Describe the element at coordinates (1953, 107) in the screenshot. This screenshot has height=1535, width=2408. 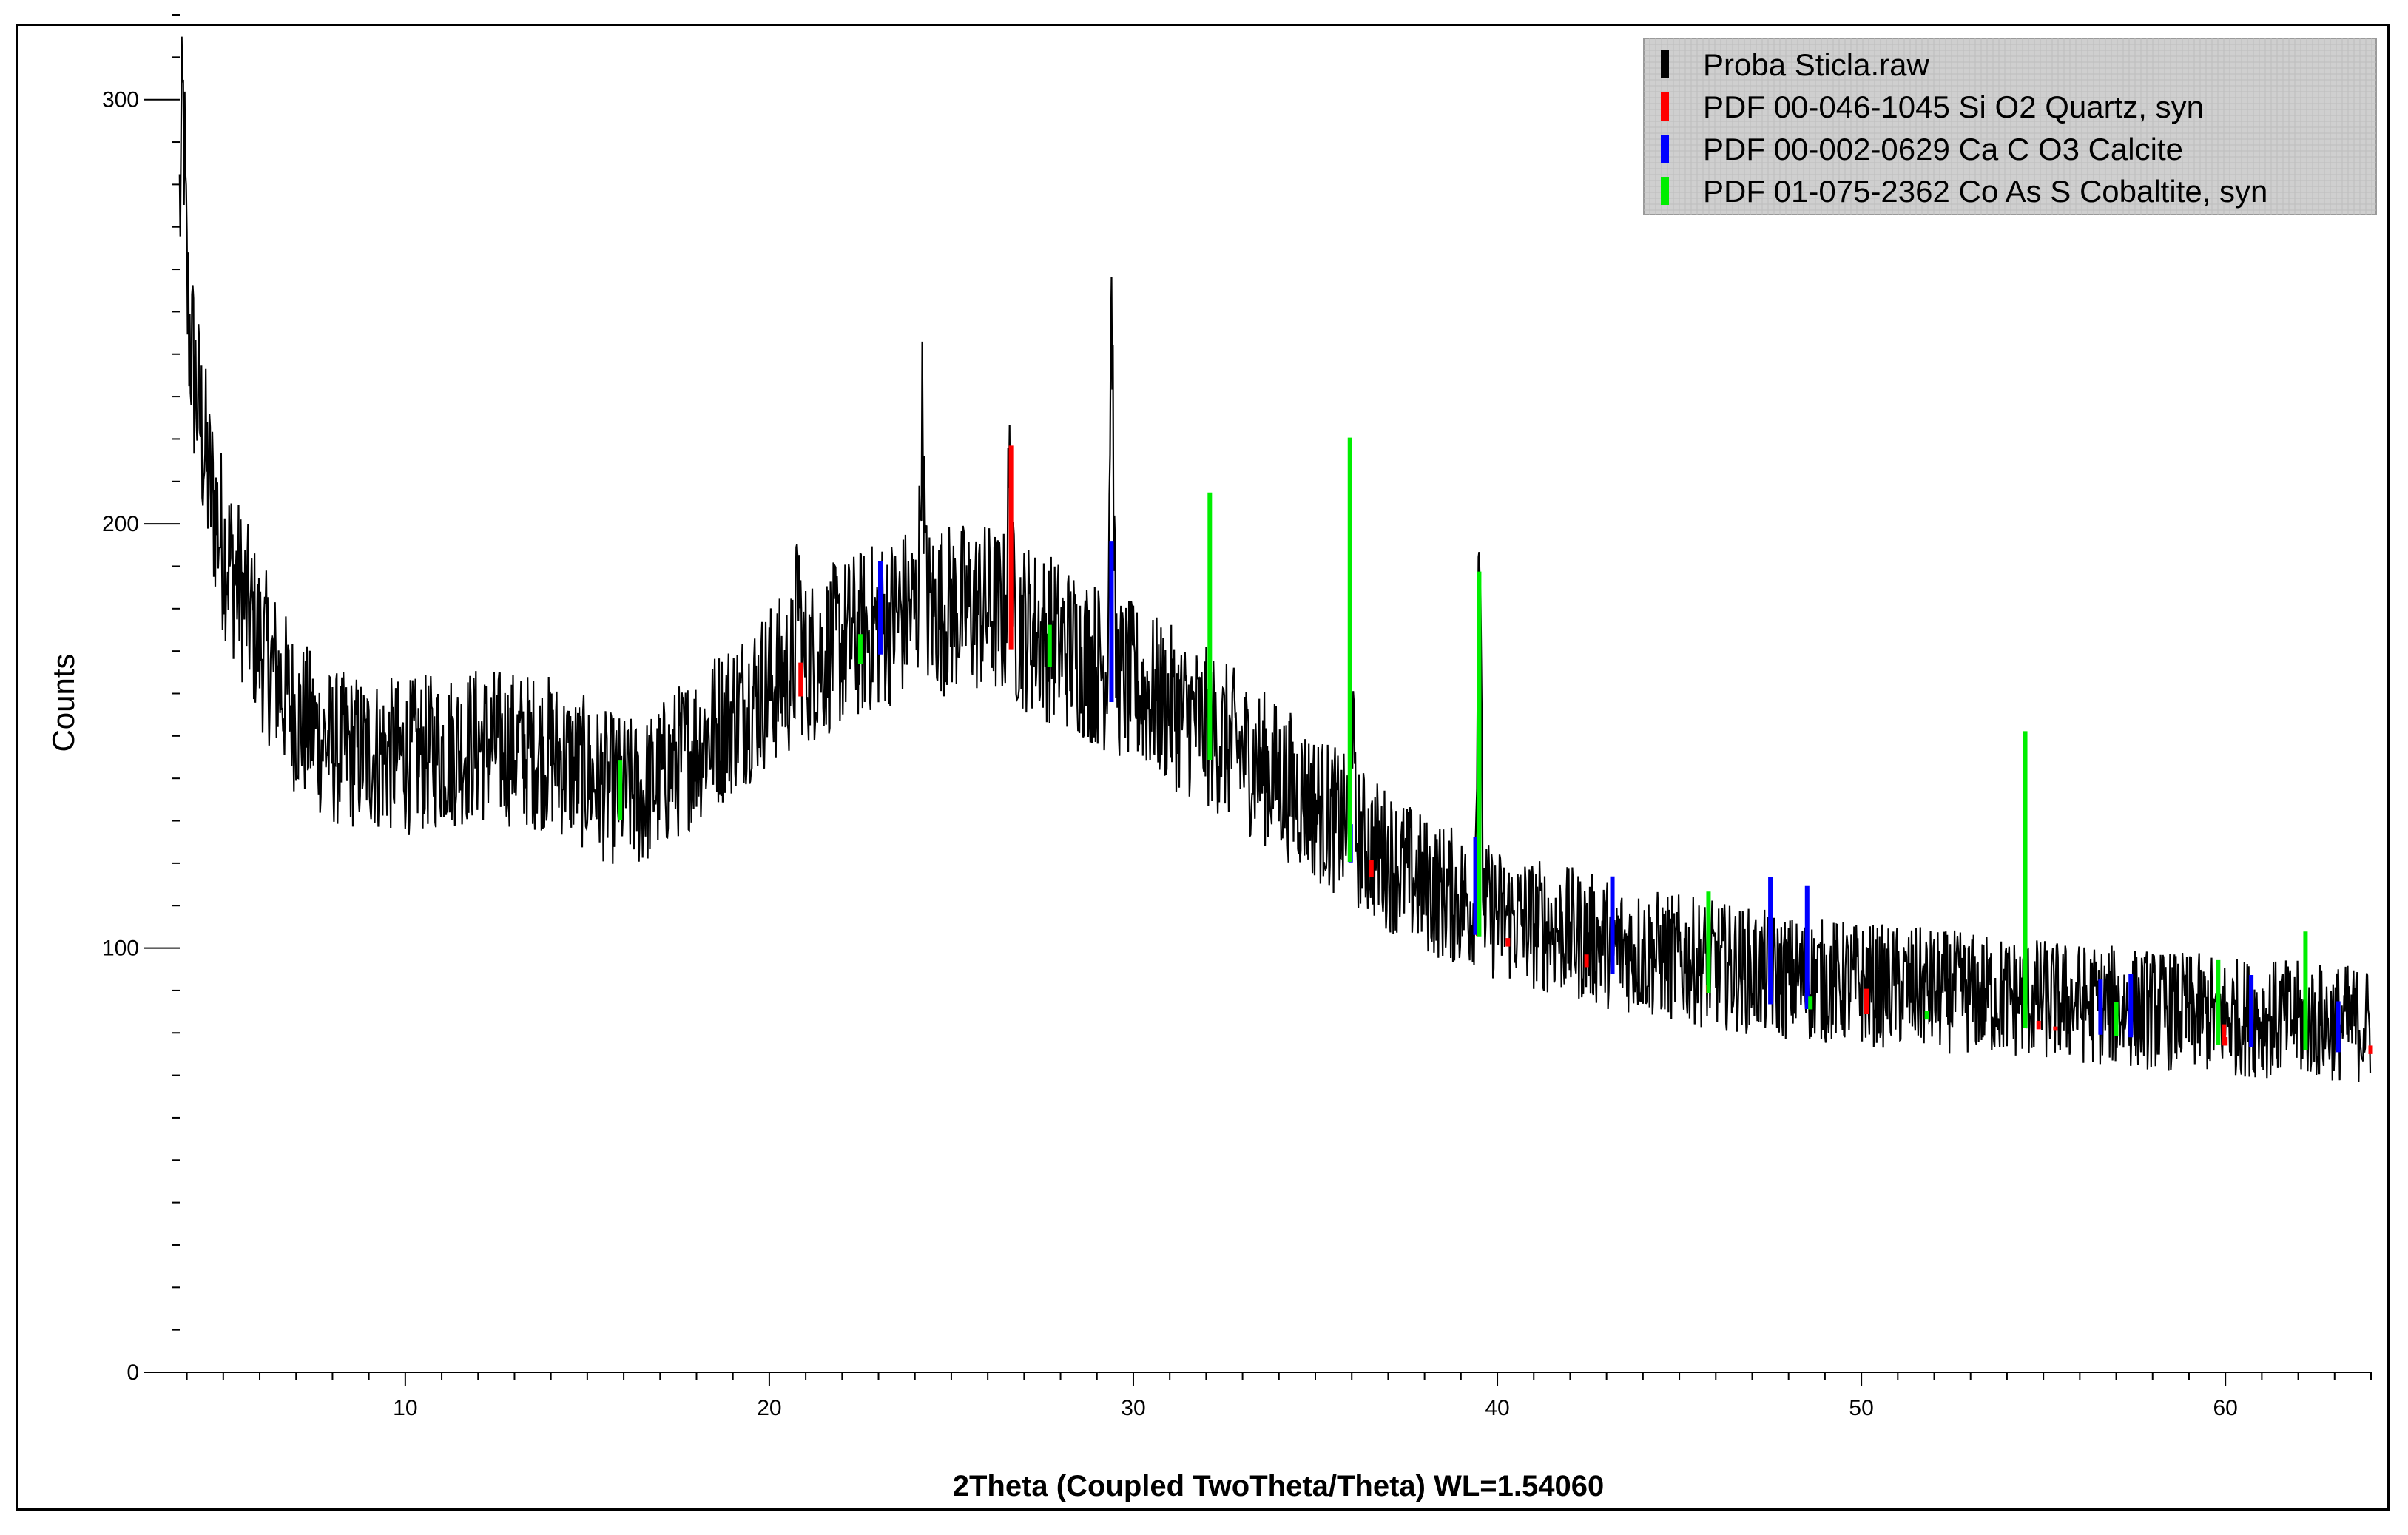
I see `legend-entry: PDF 00-046-1045 Si O2 Quartz, syn` at that location.